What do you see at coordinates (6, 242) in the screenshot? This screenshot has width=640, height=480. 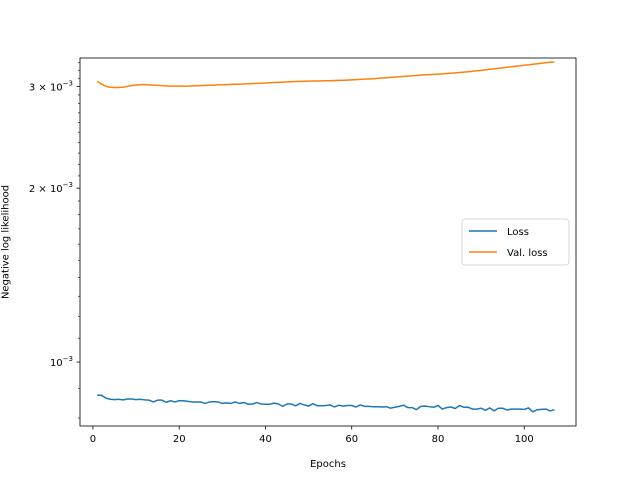 I see `y-axis-label: Negative log likelihood` at bounding box center [6, 242].